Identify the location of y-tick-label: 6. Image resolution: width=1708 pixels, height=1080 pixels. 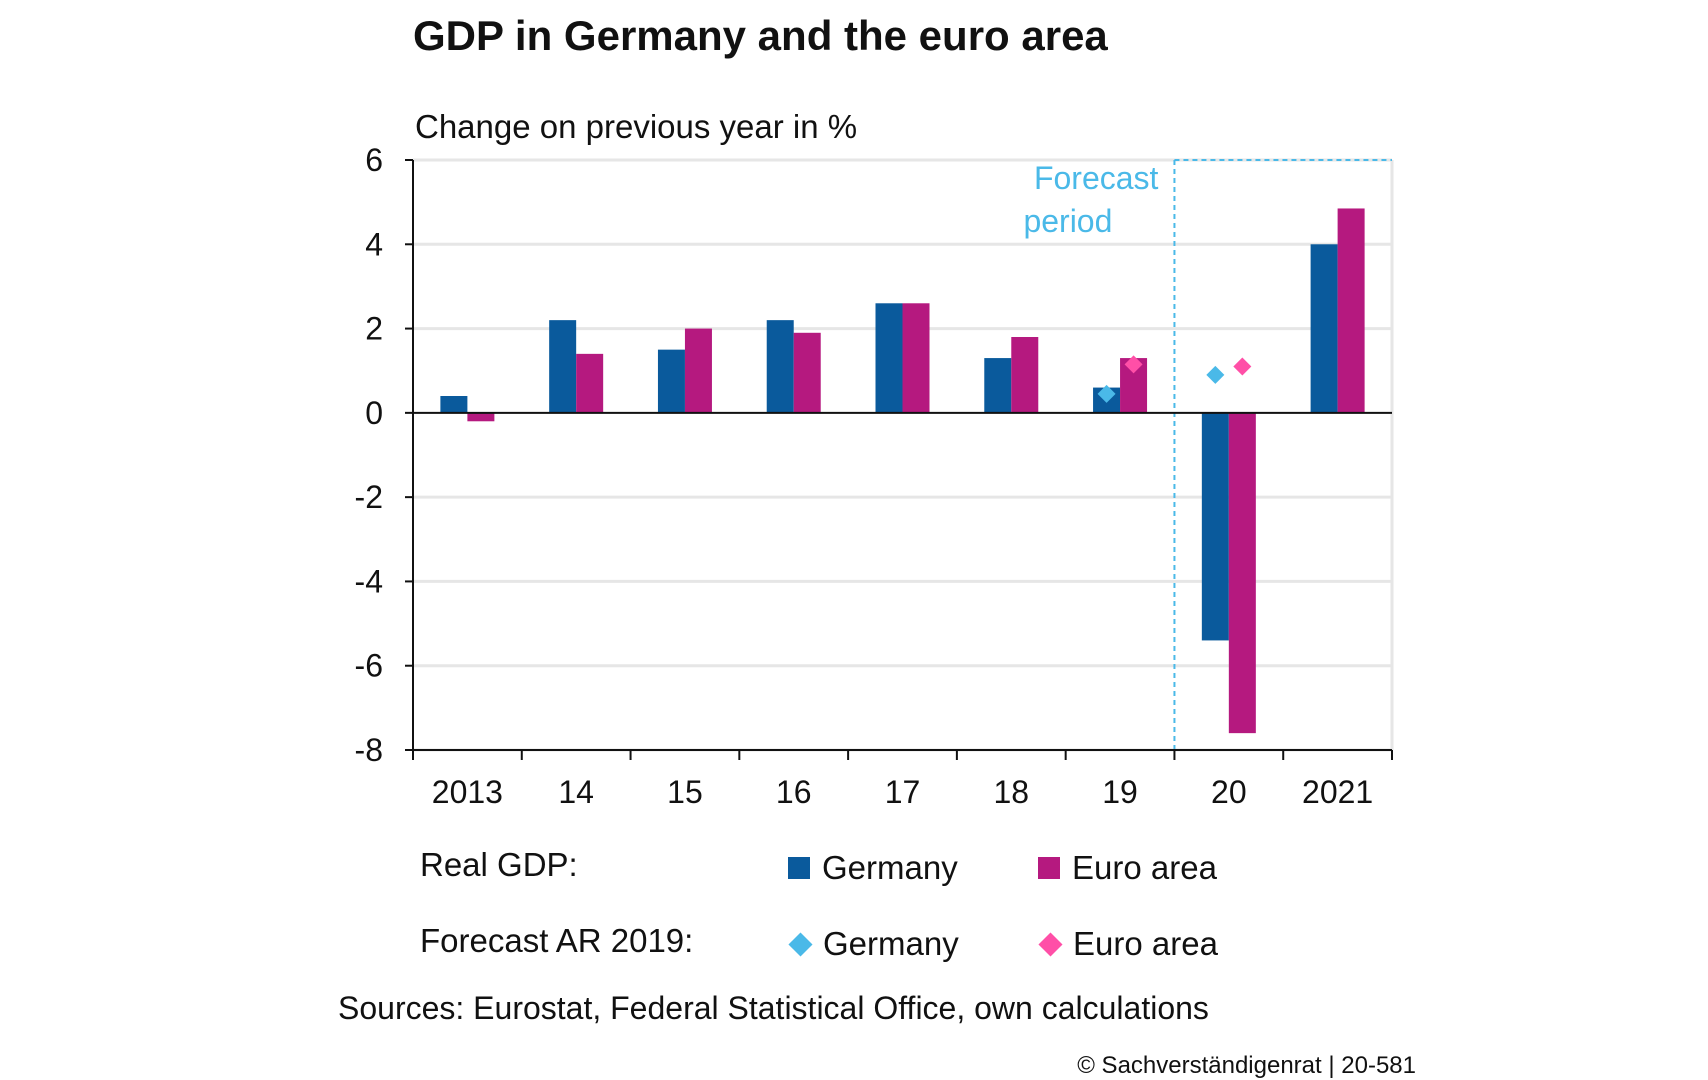
(374, 160).